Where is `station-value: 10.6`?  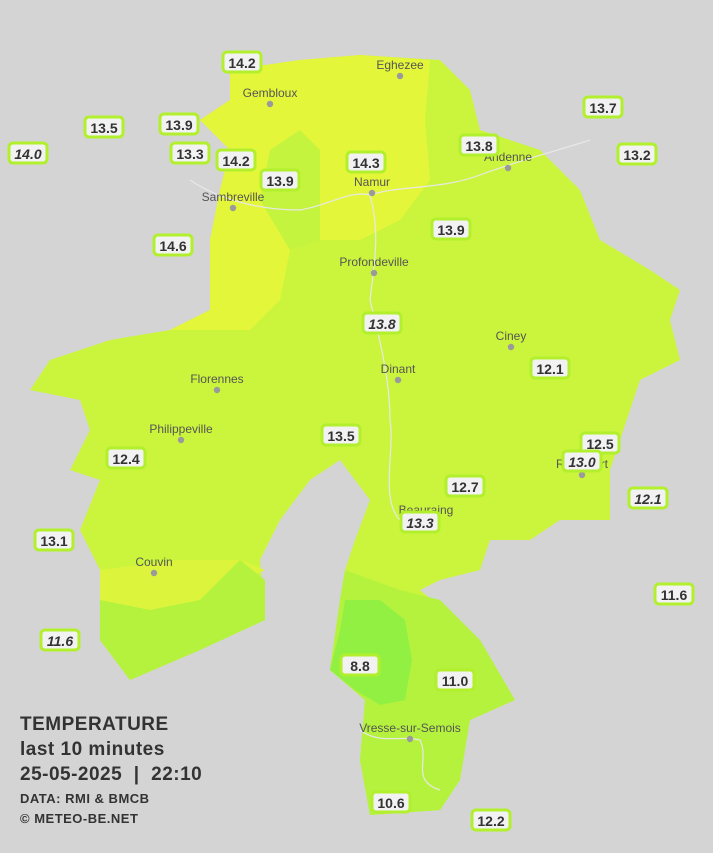
station-value: 10.6 is located at coordinates (390, 803).